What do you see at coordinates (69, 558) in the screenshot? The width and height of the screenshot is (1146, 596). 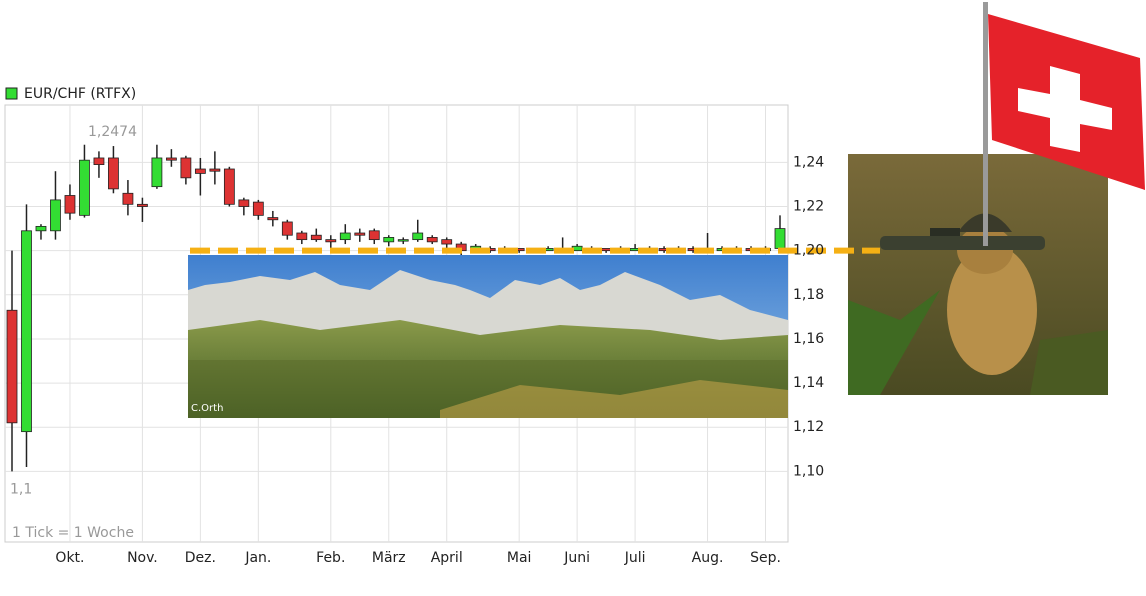 I see `x-tick-label: Okt.` at bounding box center [69, 558].